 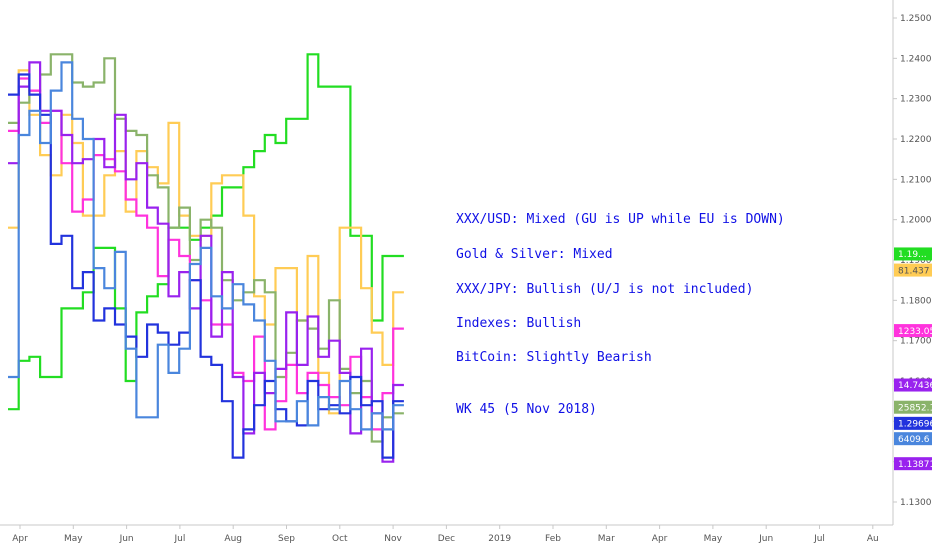 I want to click on svg-text: 81.437, so click(x=914, y=271).